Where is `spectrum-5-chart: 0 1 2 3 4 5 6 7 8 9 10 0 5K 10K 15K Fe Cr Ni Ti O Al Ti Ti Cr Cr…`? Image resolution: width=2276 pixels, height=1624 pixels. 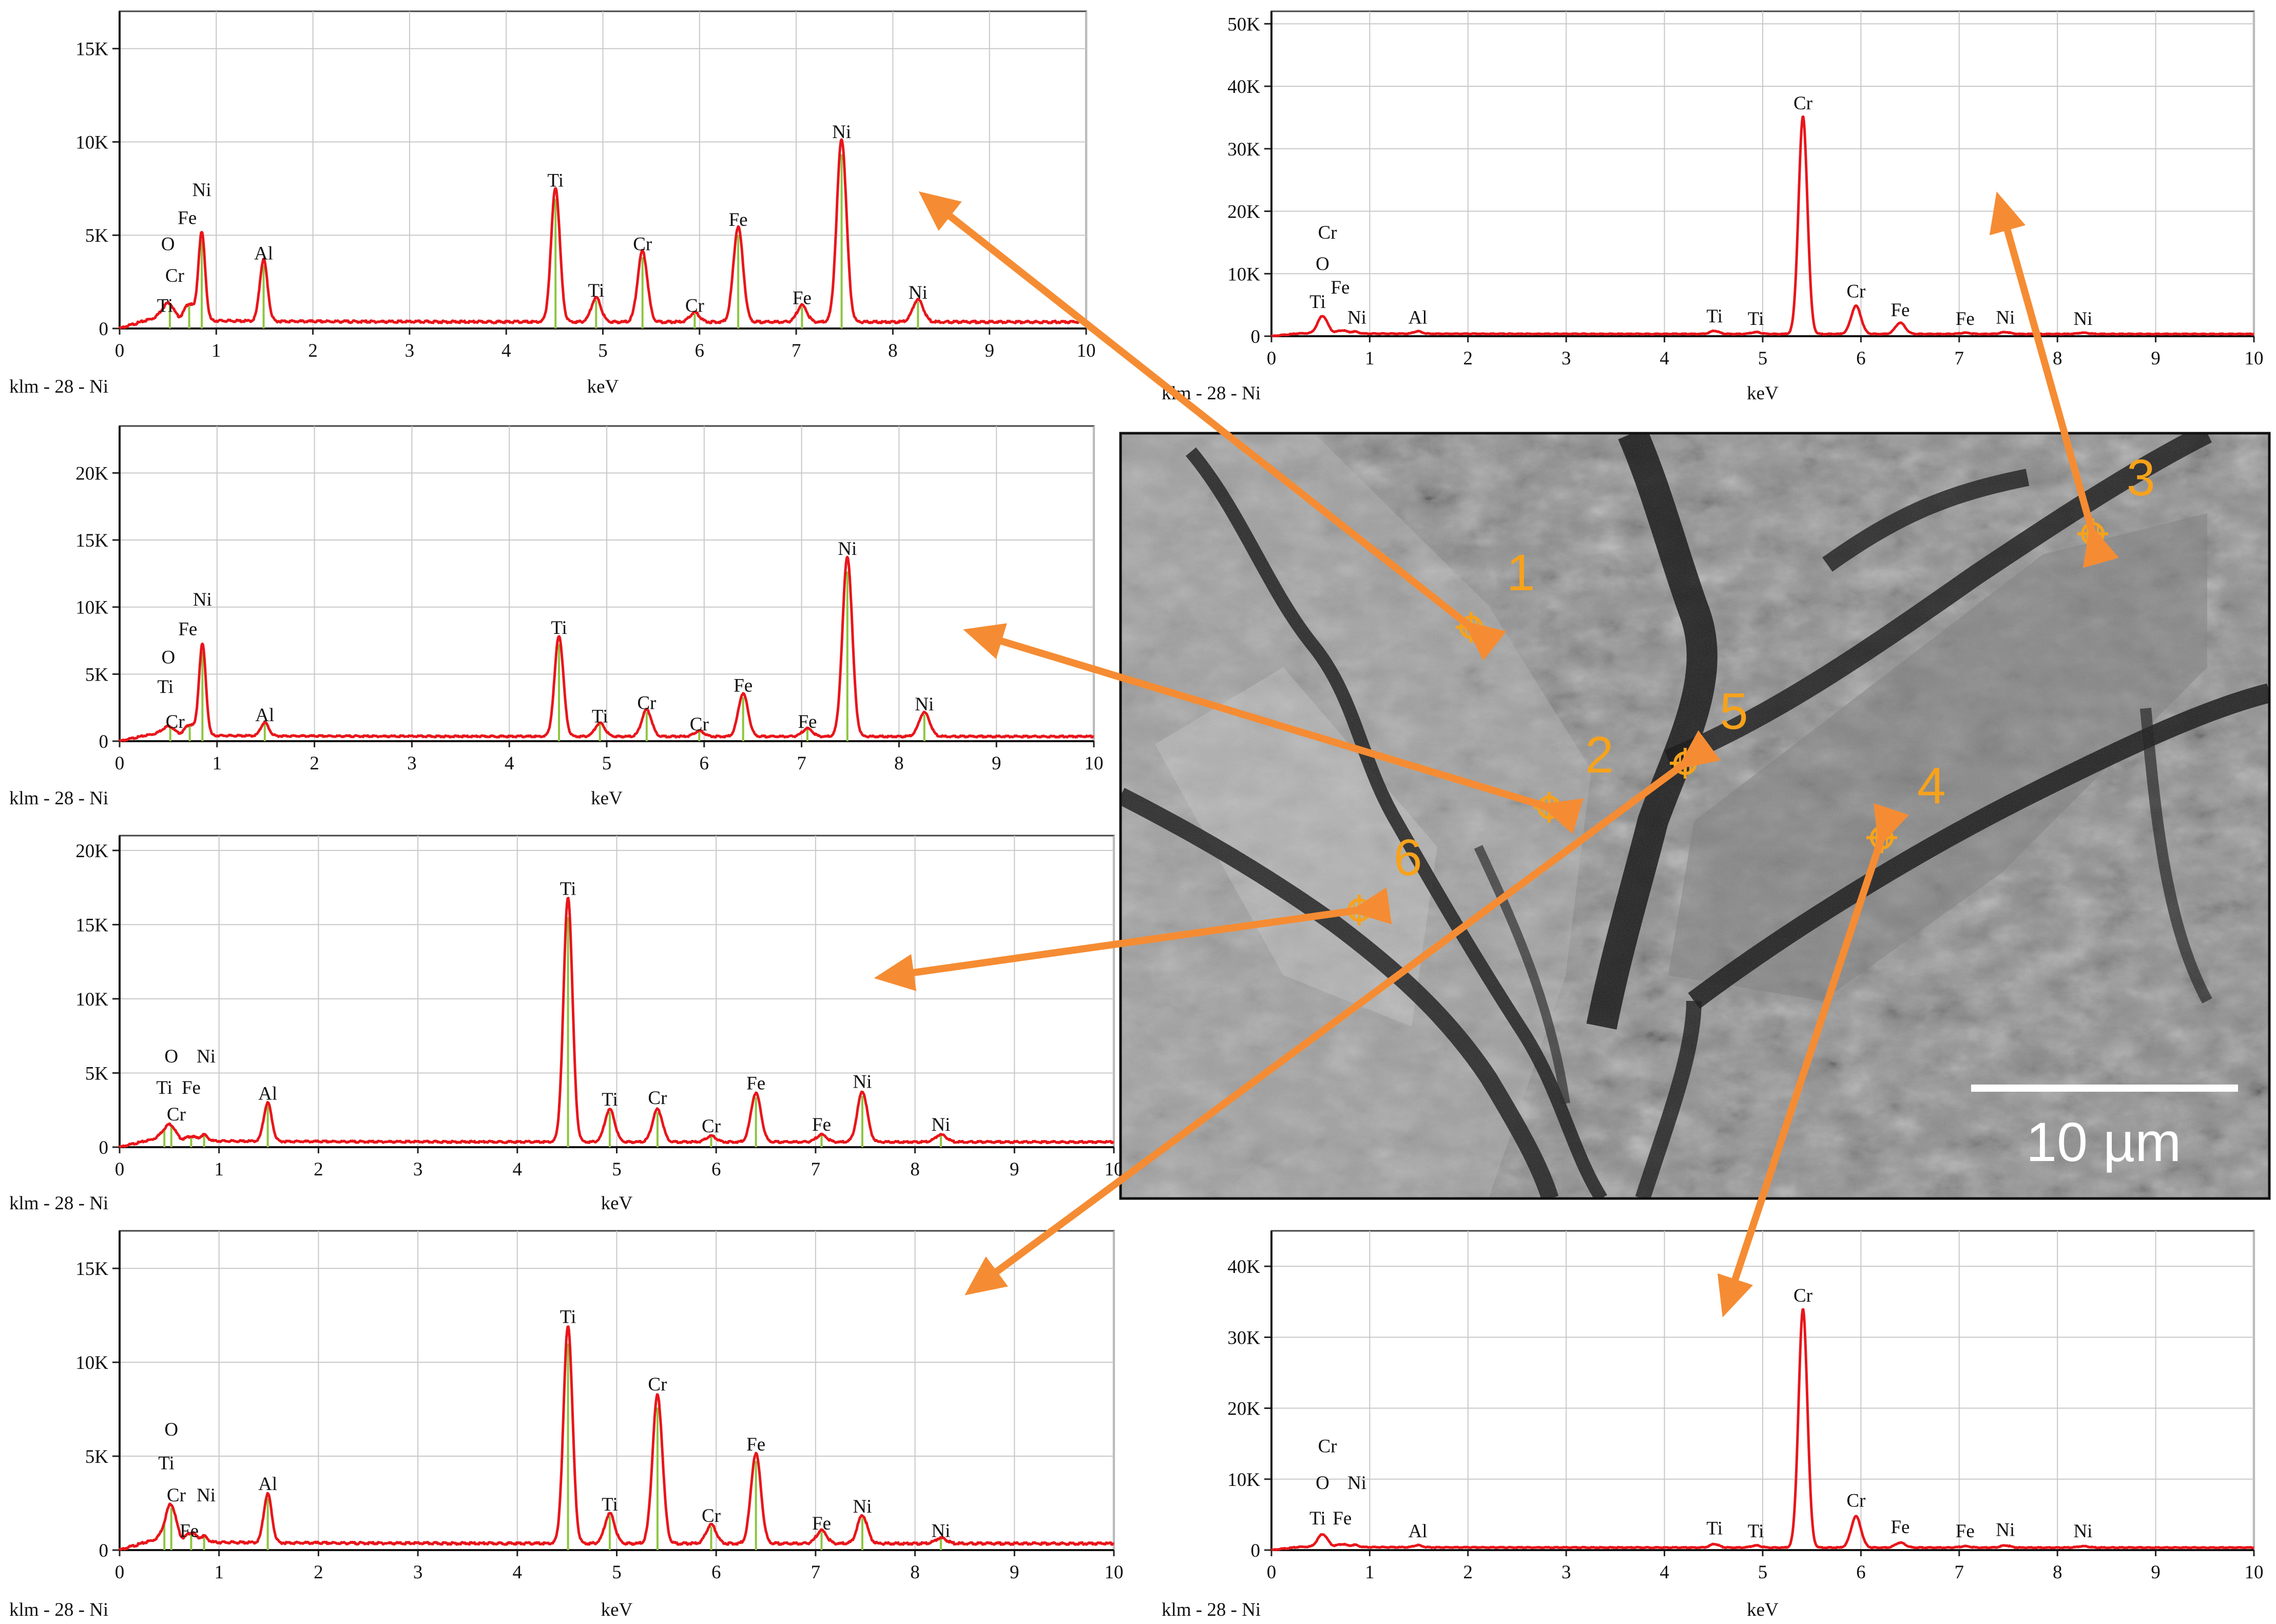
spectrum-5-chart: 0 1 2 3 4 5 6 7 8 9 10 0 5K 10K 15K Fe Cr Ni Ti O Al Ti Ti Cr Cr… is located at coordinates (566, 1425).